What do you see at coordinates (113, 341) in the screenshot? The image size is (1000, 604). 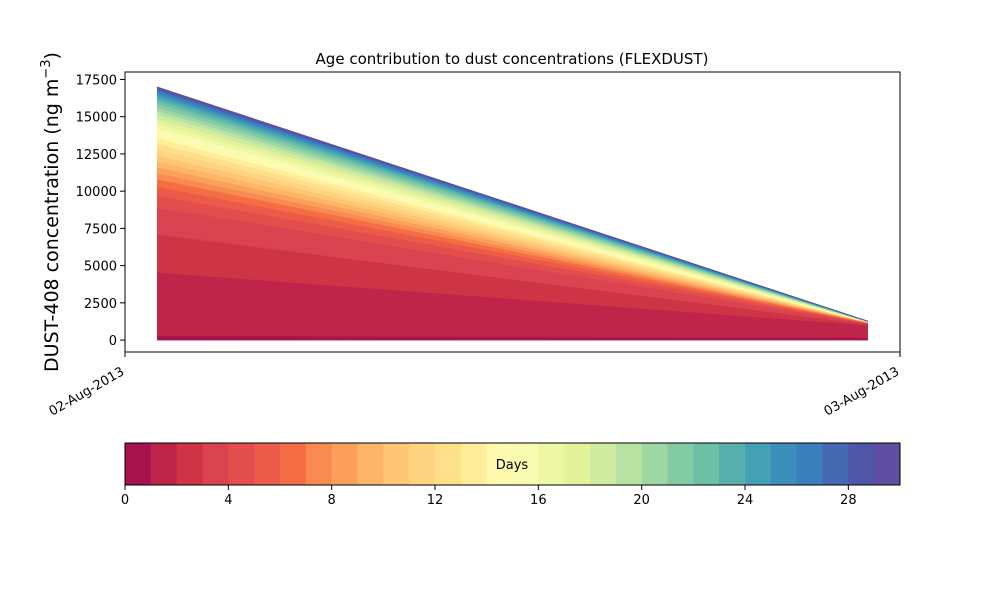 I see `y-tick-label: 0` at bounding box center [113, 341].